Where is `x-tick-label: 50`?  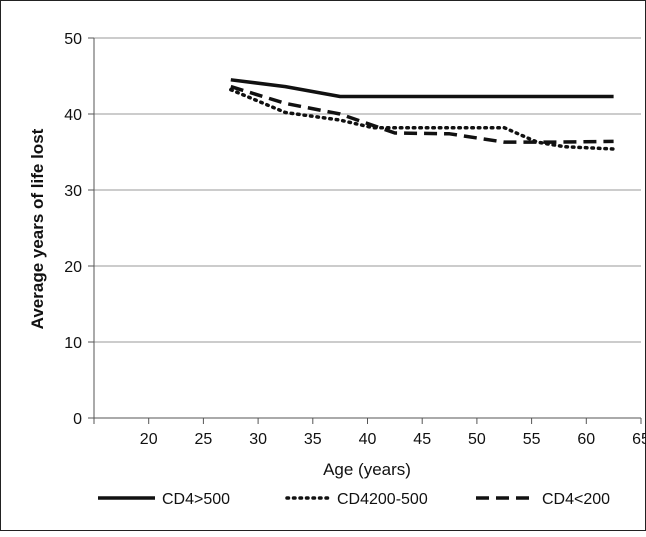 x-tick-label: 50 is located at coordinates (477, 439).